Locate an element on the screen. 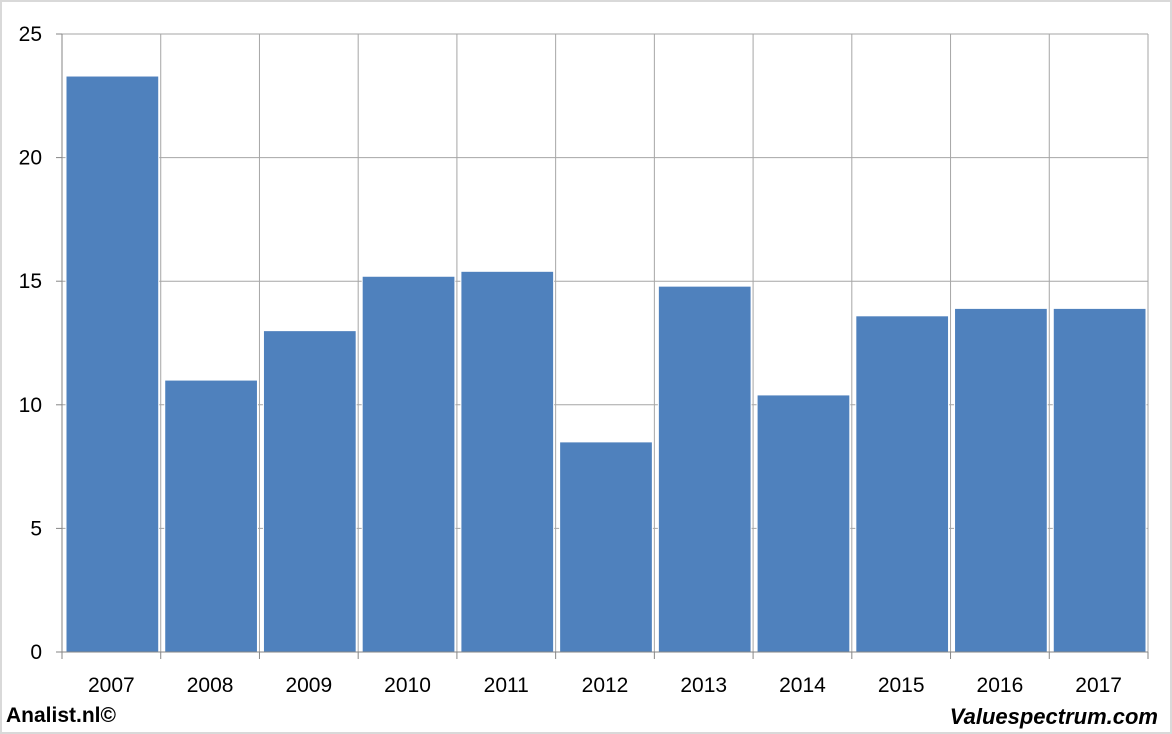 The image size is (1172, 734). valuespectrum-text: Valuespectrum.com is located at coordinates (1053, 716).